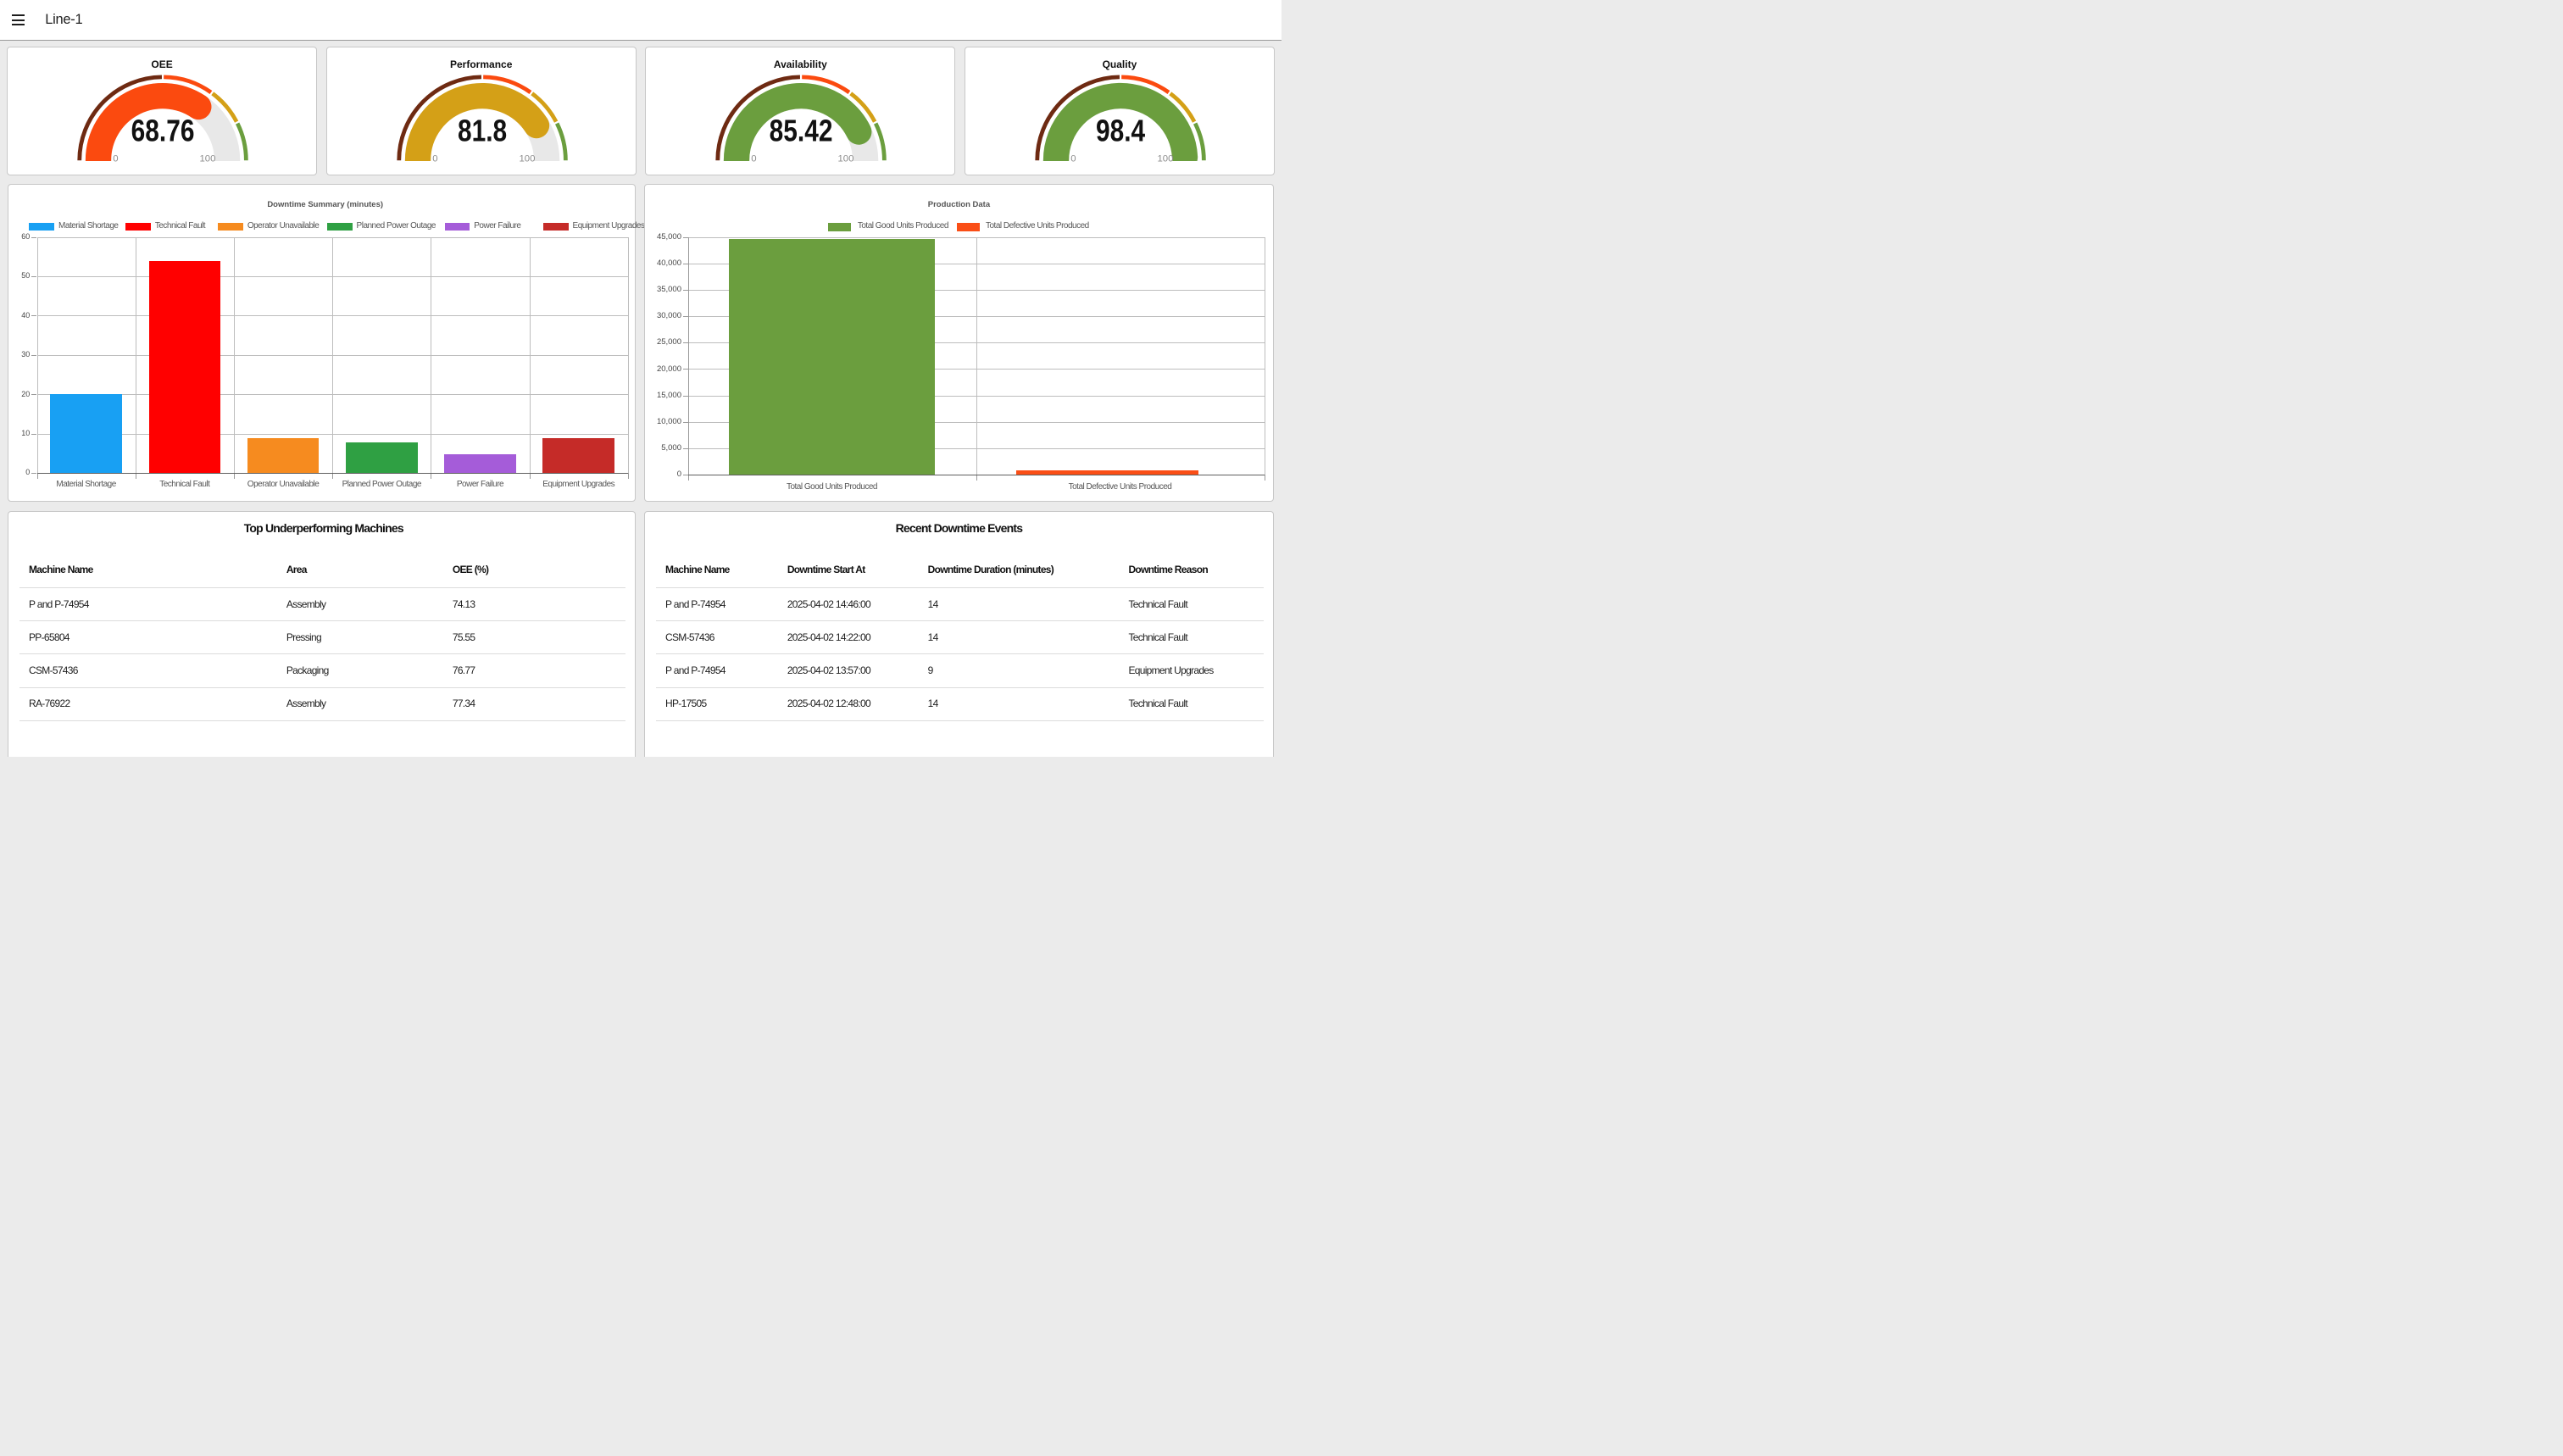  What do you see at coordinates (482, 131) in the screenshot?
I see `svg-text: 81.8` at bounding box center [482, 131].